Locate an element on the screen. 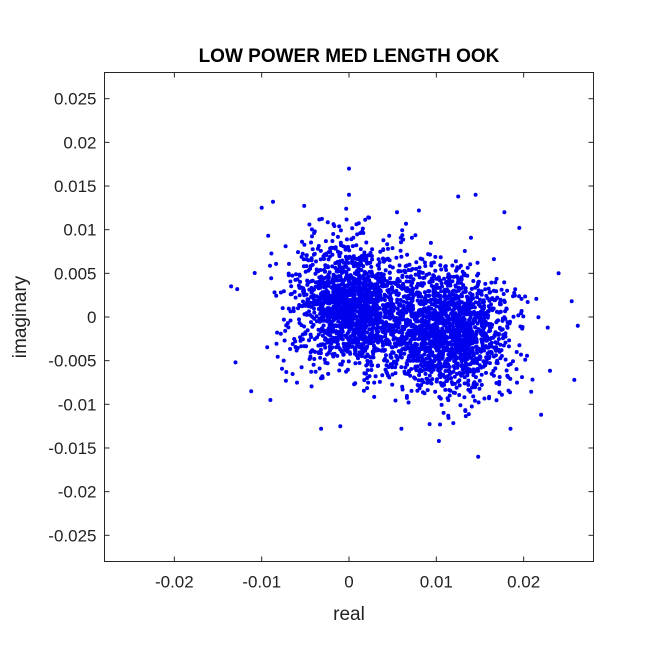 This screenshot has height=656, width=656. x-axis-label: real is located at coordinates (349, 614).